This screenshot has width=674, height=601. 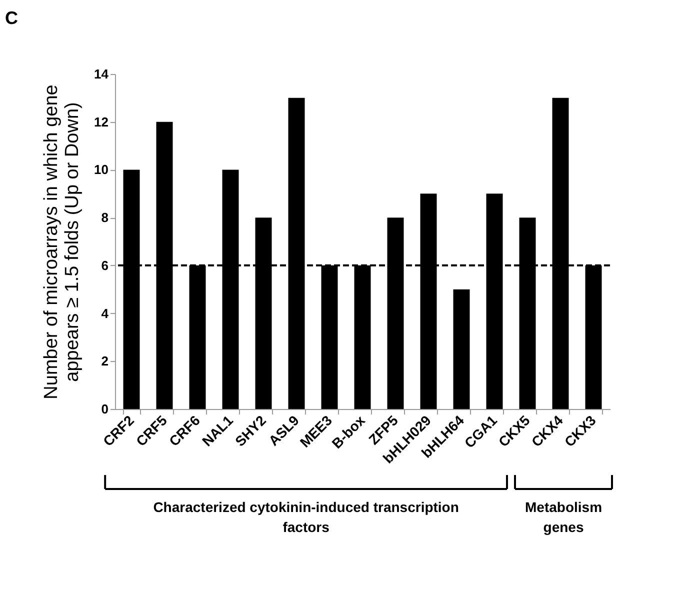 What do you see at coordinates (104, 409) in the screenshot?
I see `y-tick-label: 0` at bounding box center [104, 409].